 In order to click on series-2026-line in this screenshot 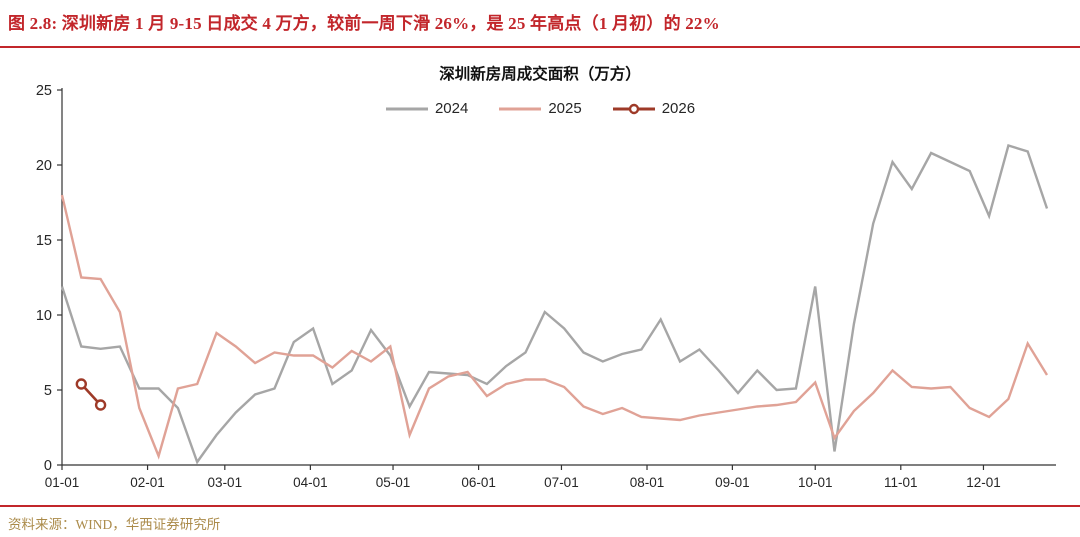, I will do `click(91, 394)`.